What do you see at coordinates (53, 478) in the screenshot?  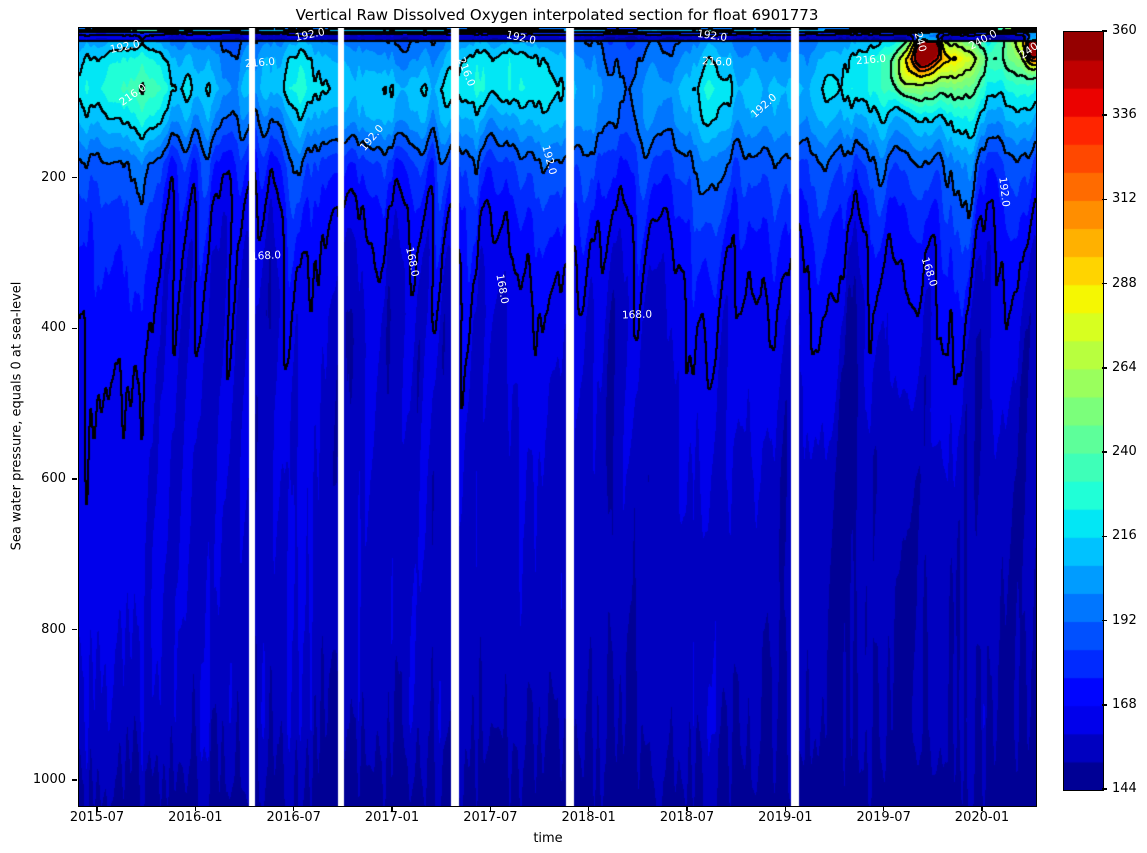 I see `y-tick-label: 600` at bounding box center [53, 478].